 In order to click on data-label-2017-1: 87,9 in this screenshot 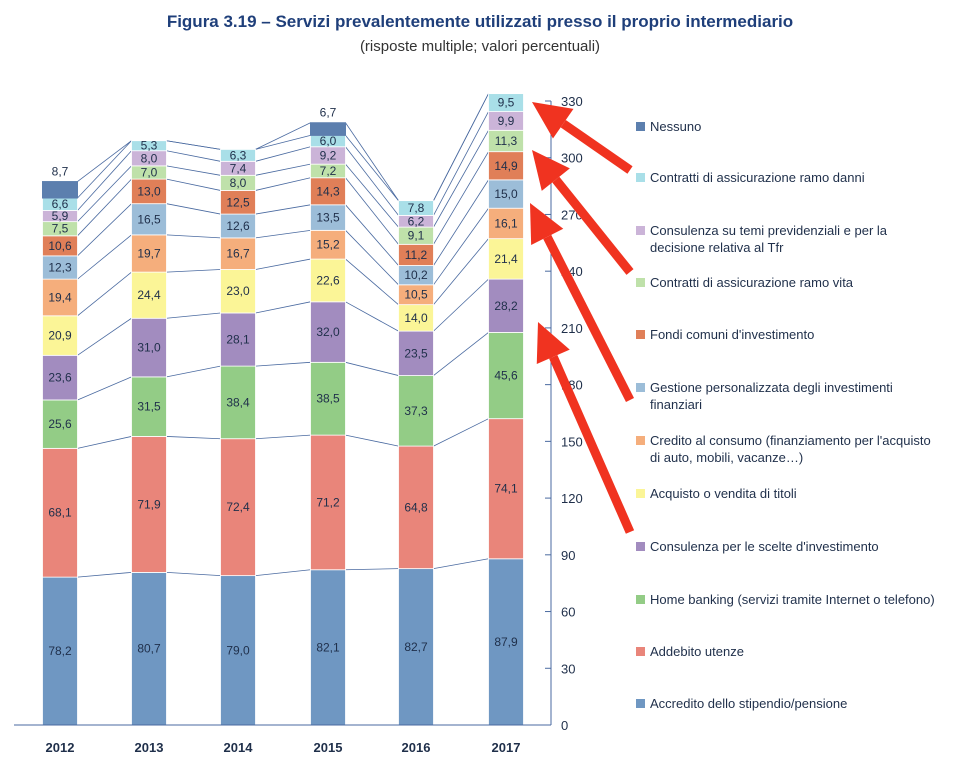, I will do `click(506, 642)`.